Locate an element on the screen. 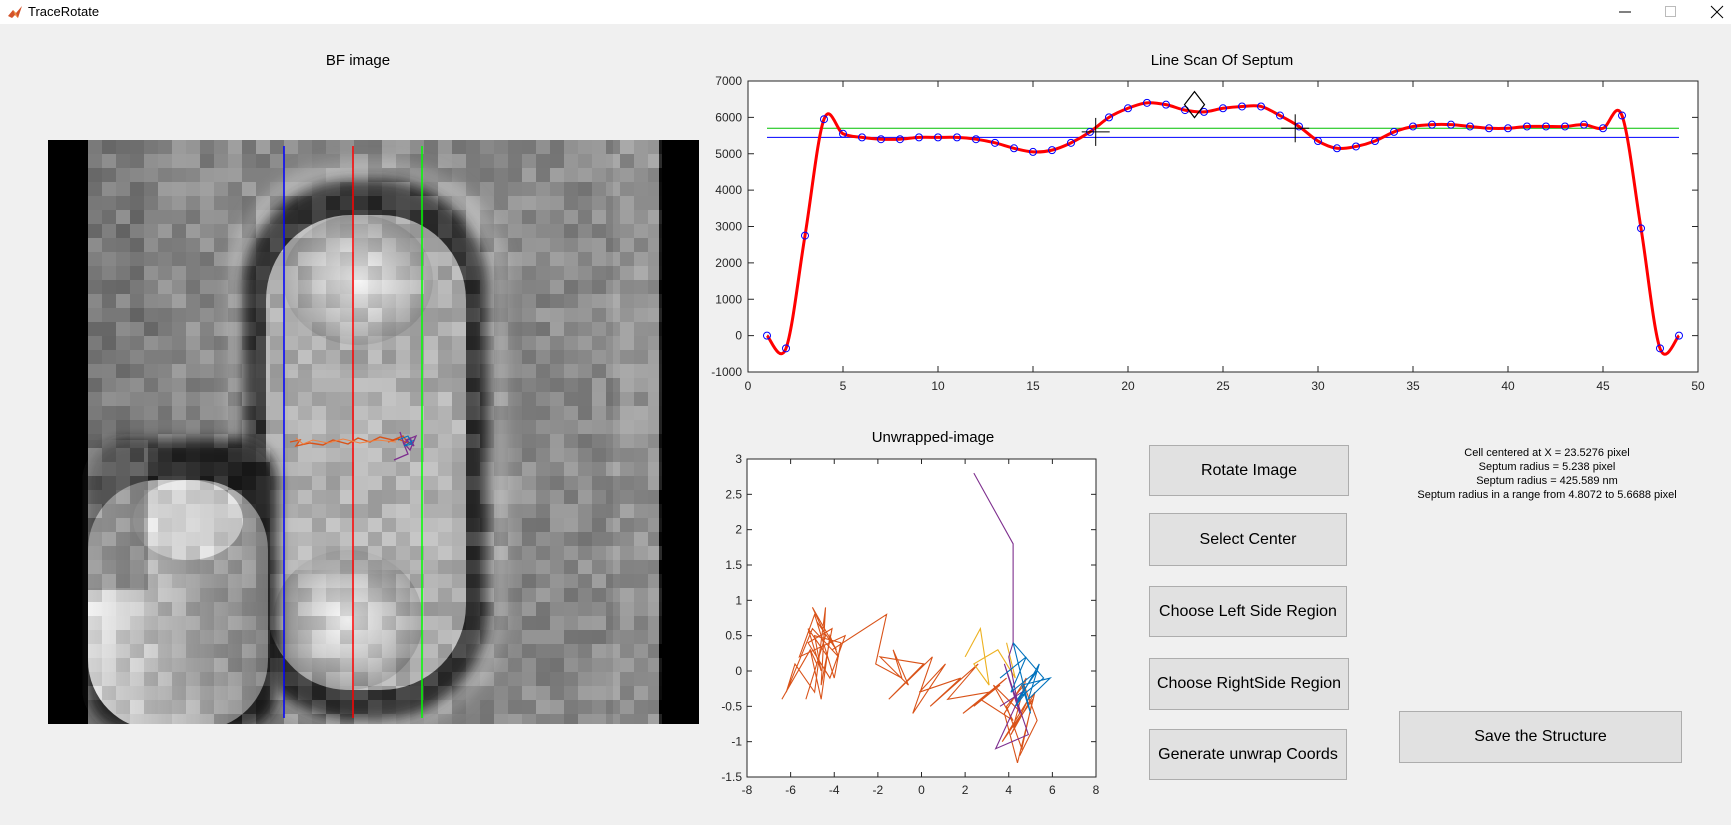 The width and height of the screenshot is (1731, 825). generate-unwrap-coords-button: Generate unwrap Coords is located at coordinates (1248, 754).